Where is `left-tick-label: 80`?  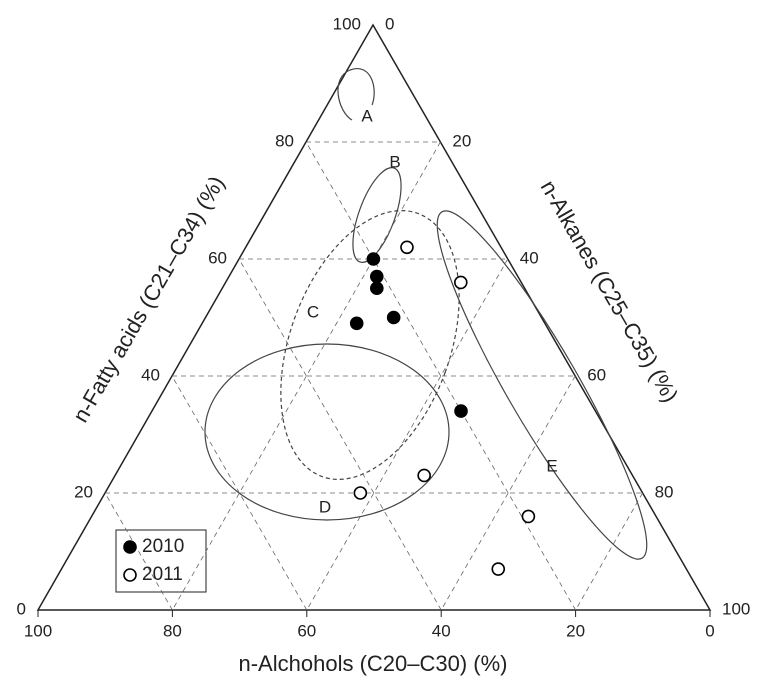 left-tick-label: 80 is located at coordinates (284, 140).